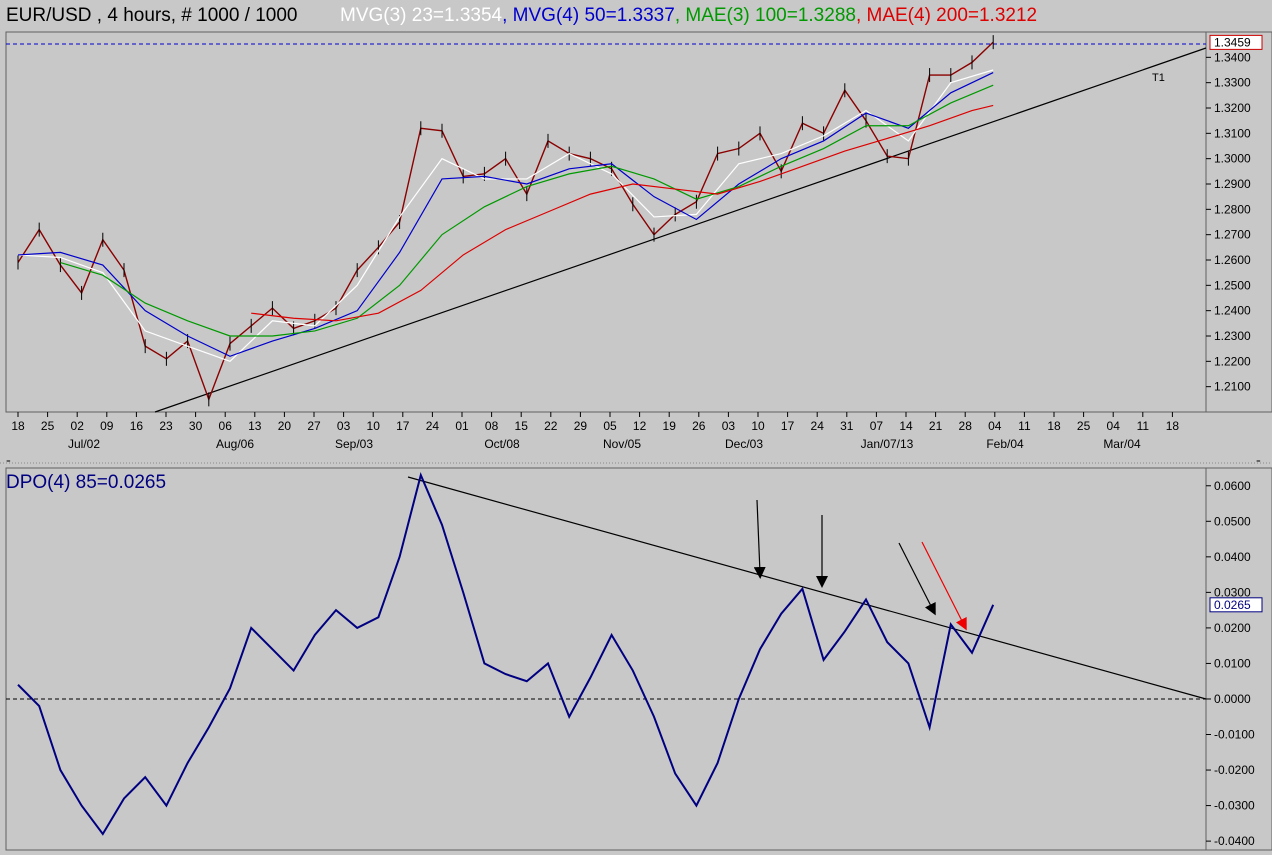 This screenshot has height=855, width=1272. Describe the element at coordinates (1232, 83) in the screenshot. I see `price-ytick-label: 1.3300` at that location.